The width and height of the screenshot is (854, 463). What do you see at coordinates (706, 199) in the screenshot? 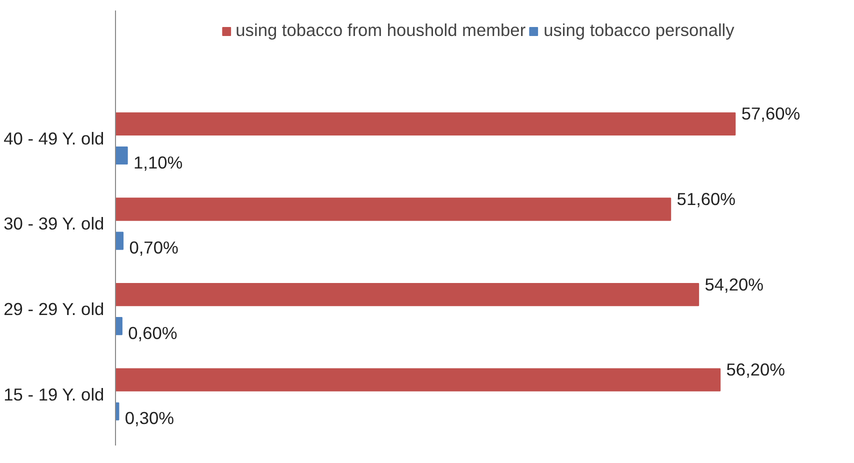
I see `data-label: 51,60%` at bounding box center [706, 199].